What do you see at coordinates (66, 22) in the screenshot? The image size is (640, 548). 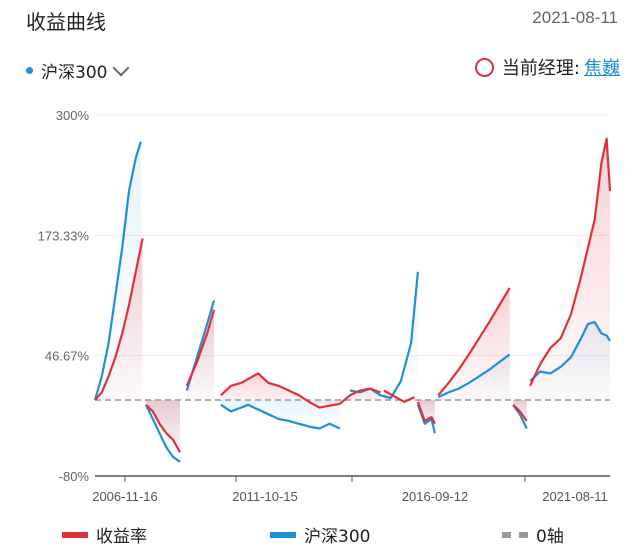 I see `chart-title: 收益曲线` at bounding box center [66, 22].